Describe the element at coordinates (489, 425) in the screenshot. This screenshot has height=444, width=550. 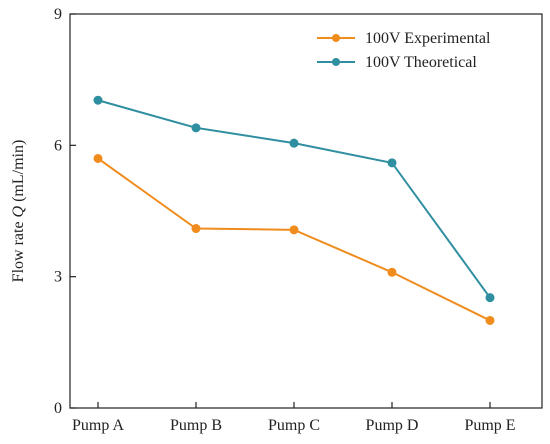
I see `x-tick-label: Pump E` at that location.